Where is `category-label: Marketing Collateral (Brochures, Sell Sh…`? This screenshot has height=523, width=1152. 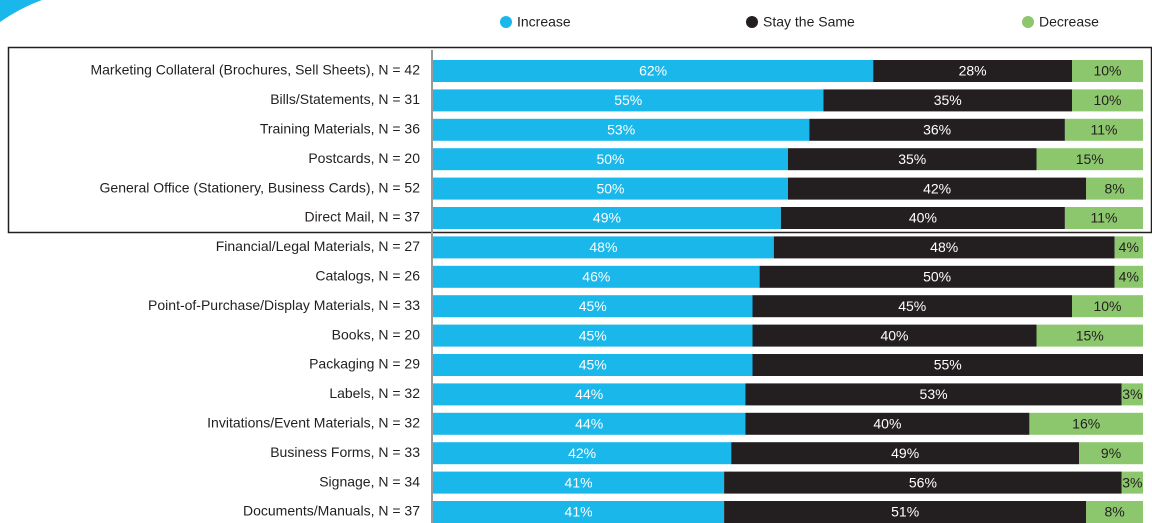
category-label: Marketing Collateral (Brochures, Sell Sh… is located at coordinates (255, 70).